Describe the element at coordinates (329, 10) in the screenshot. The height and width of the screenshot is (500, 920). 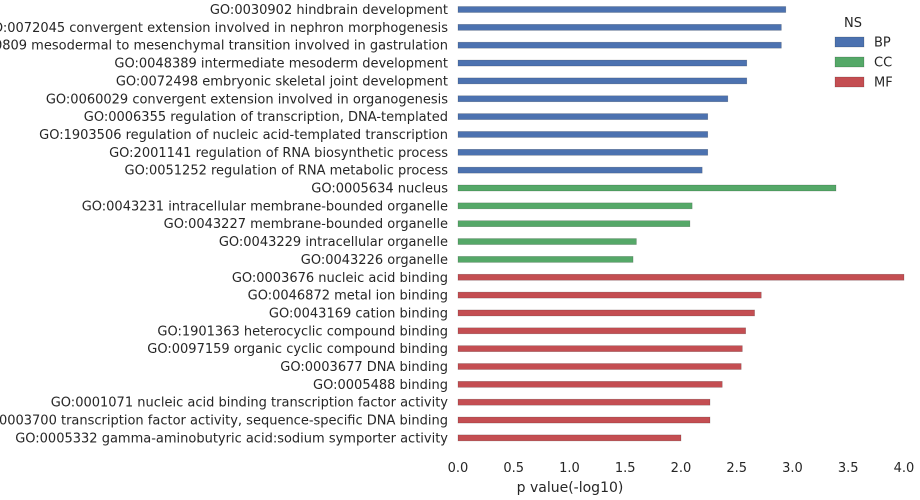
I see `y-tick-label-0: GO:0030902 hindbrain development` at that location.